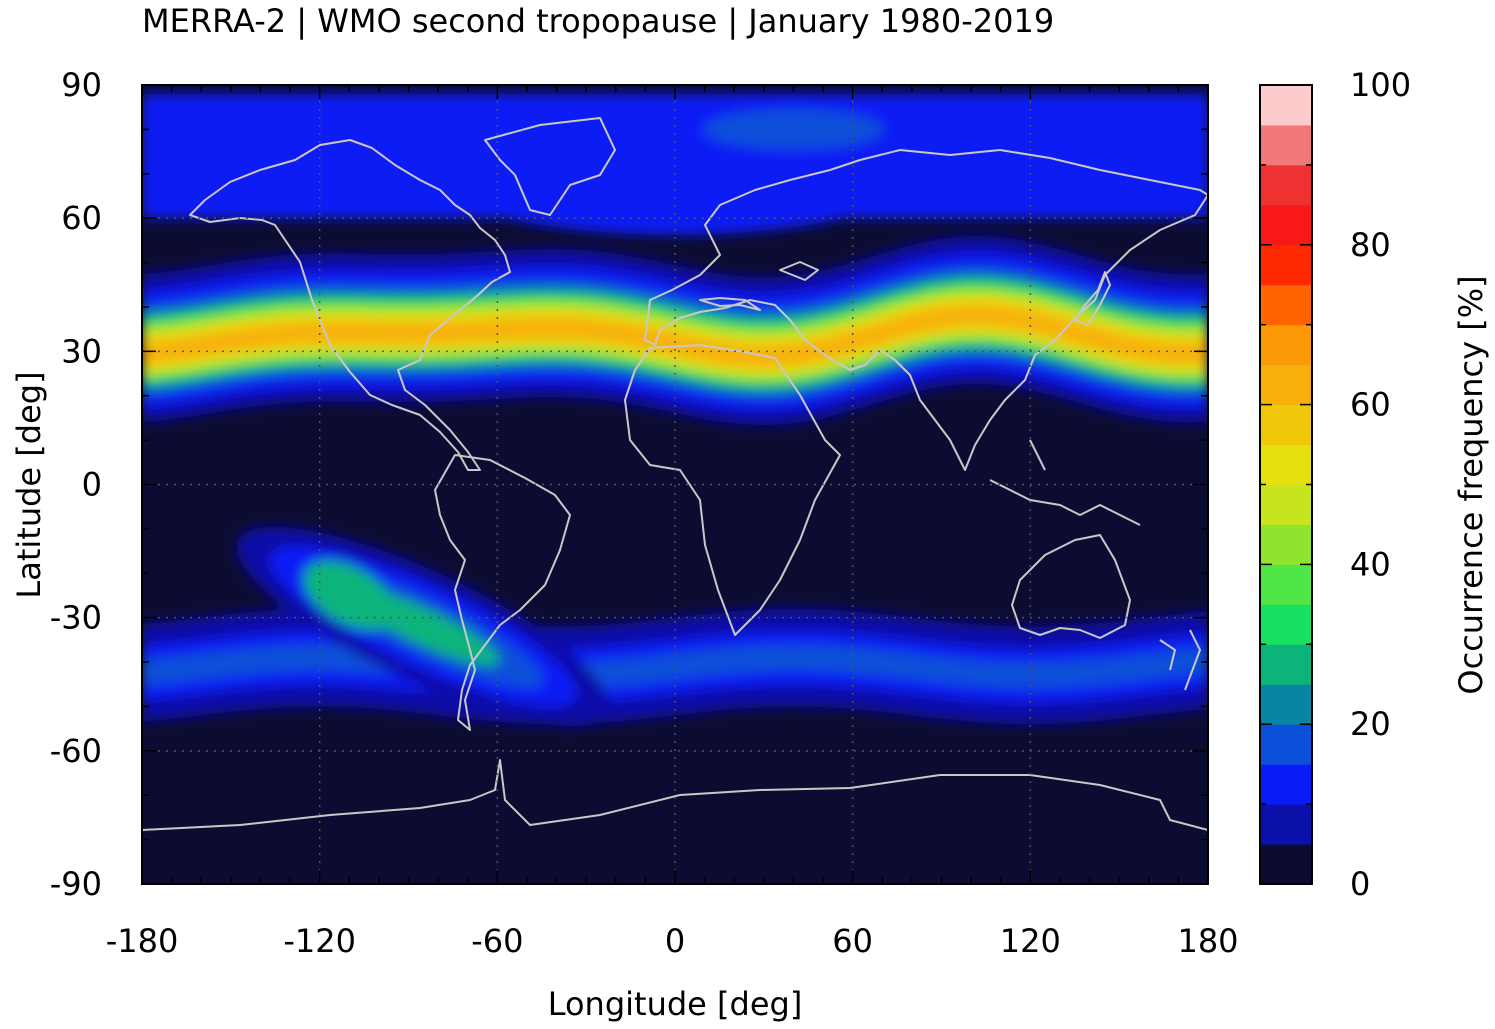 This screenshot has width=1495, height=1029. Describe the element at coordinates (1380, 85) in the screenshot. I see `colorbar-tick-label: 100` at that location.